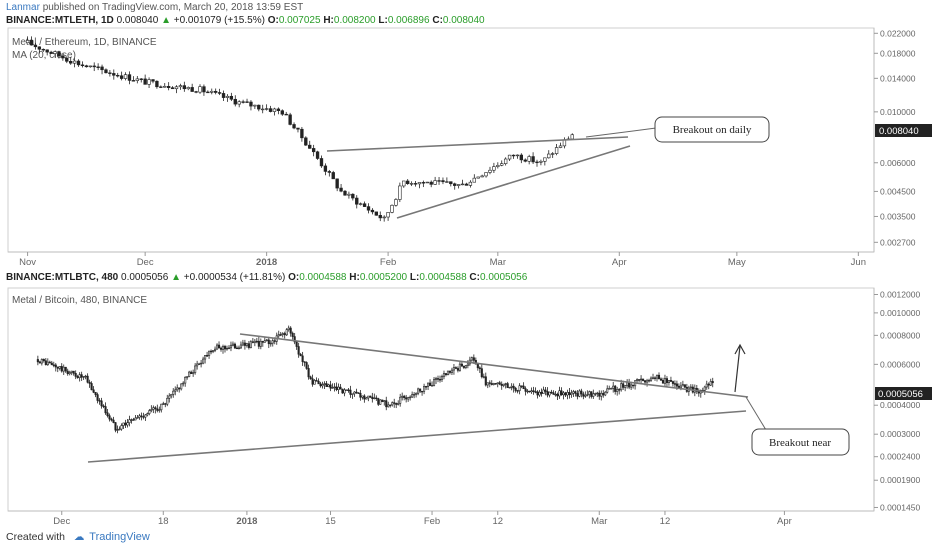 The height and width of the screenshot is (550, 932). I want to click on resistance-trendline-eth, so click(477, 144).